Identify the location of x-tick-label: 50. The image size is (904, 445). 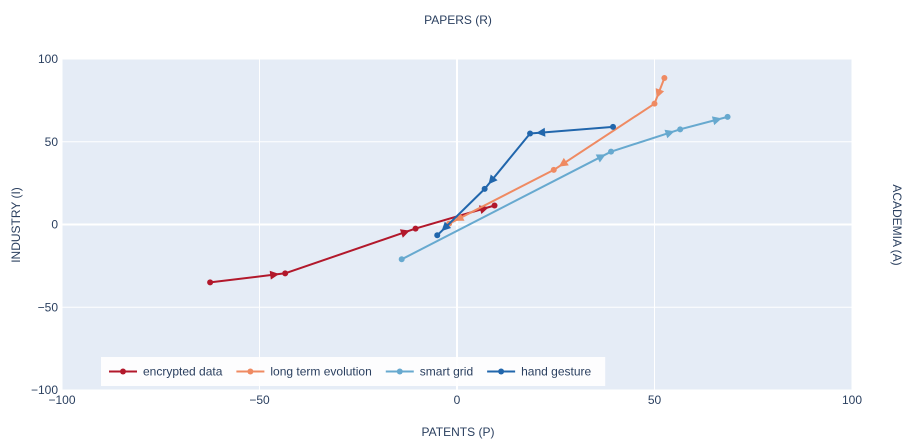
(655, 400).